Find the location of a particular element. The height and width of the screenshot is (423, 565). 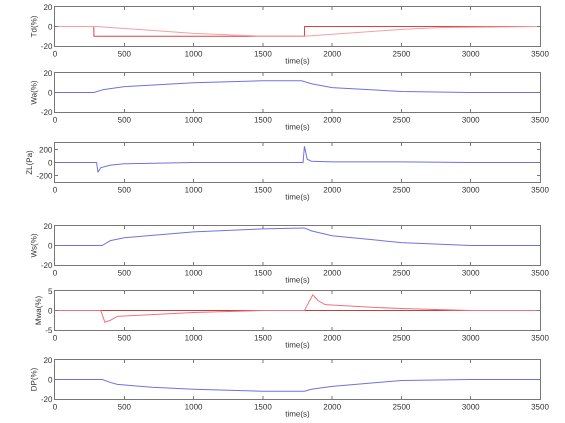

y-tick-label: 5 is located at coordinates (50, 291).